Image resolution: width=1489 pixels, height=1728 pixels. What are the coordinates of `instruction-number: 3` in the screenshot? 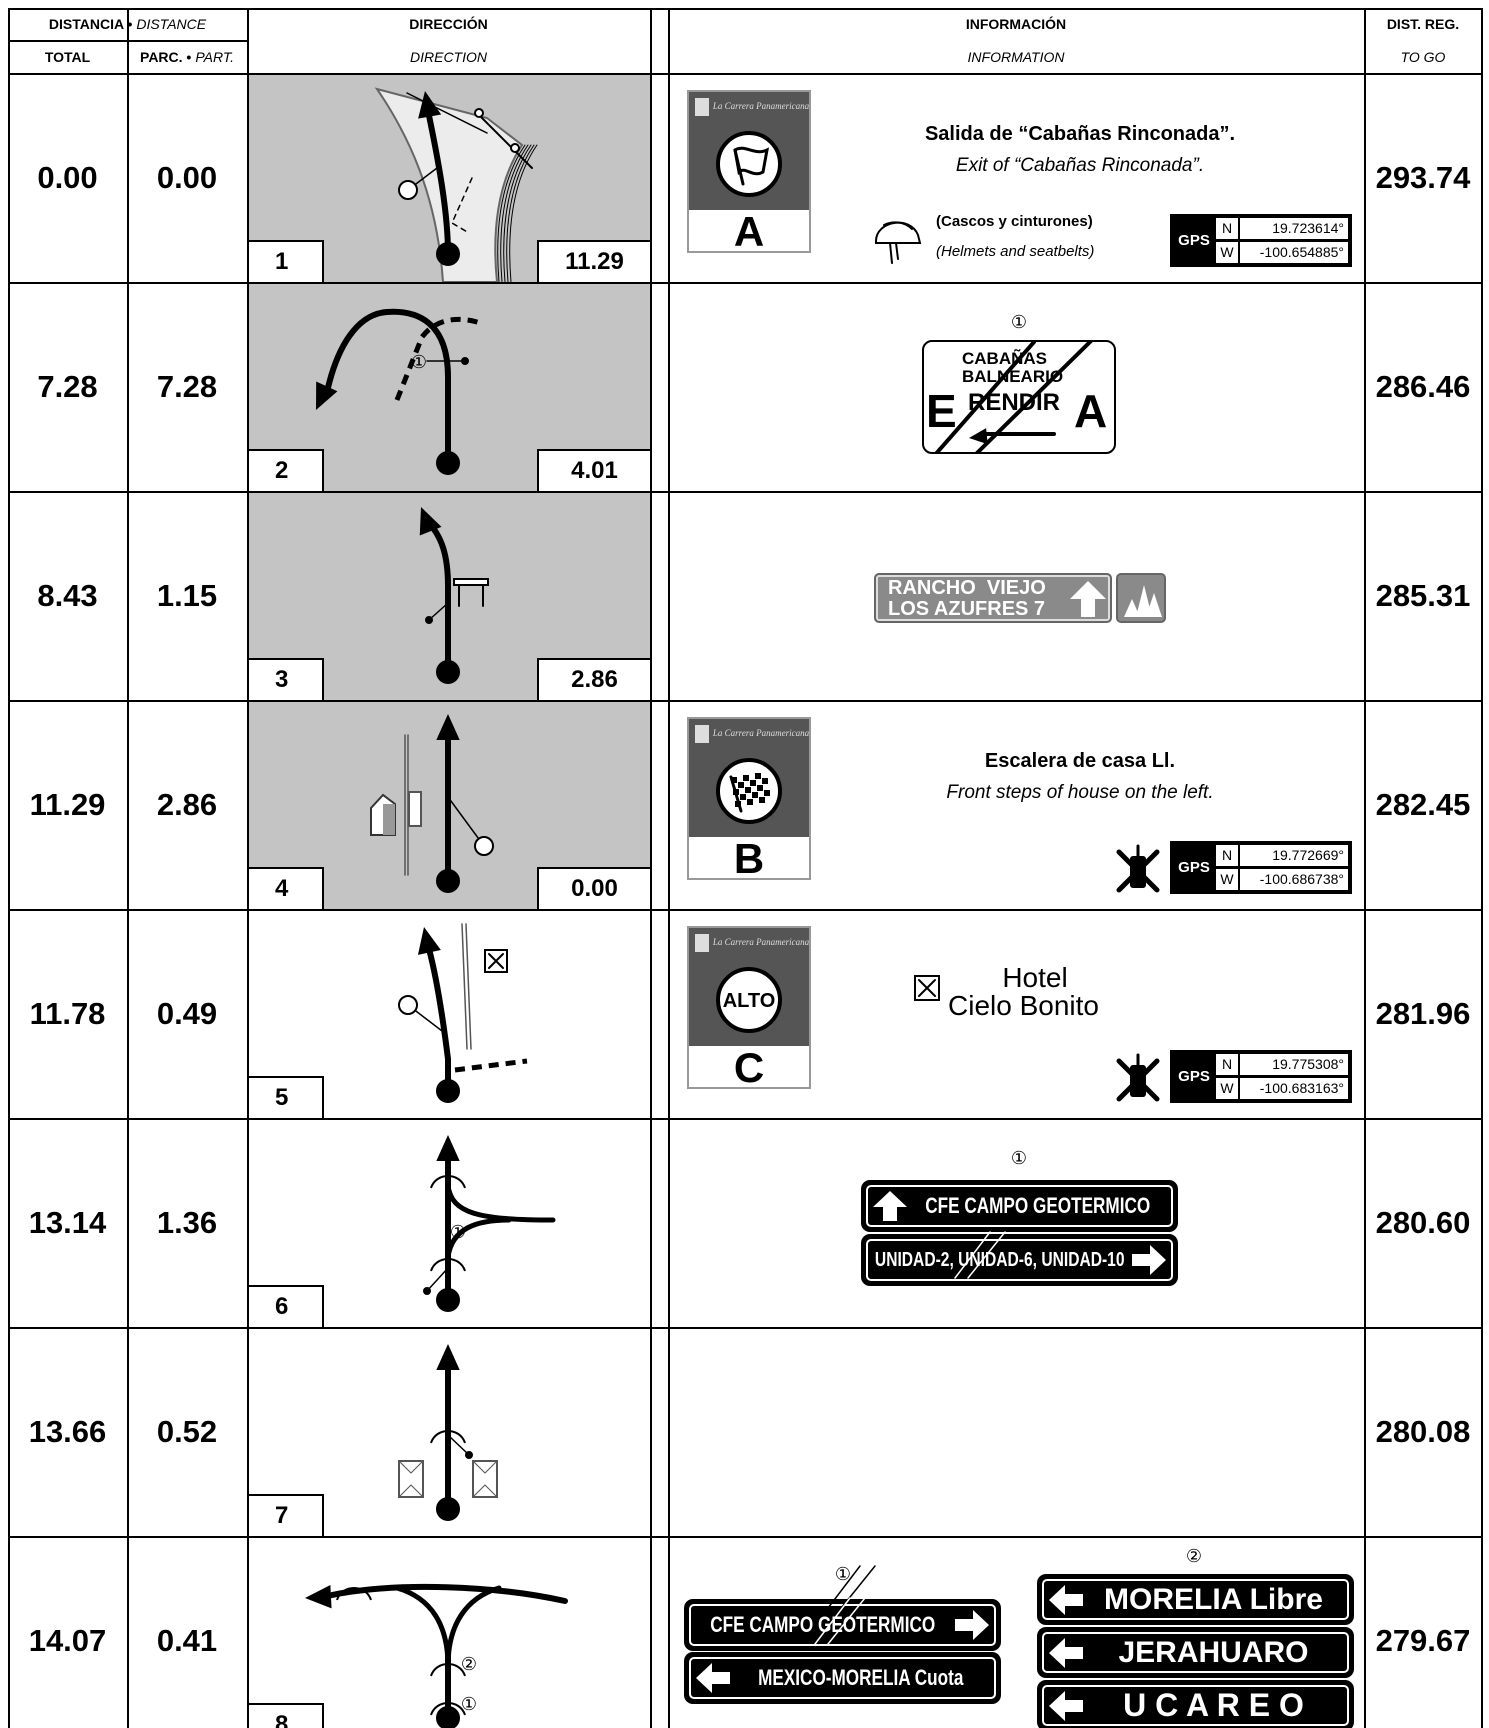 It's located at (285, 680).